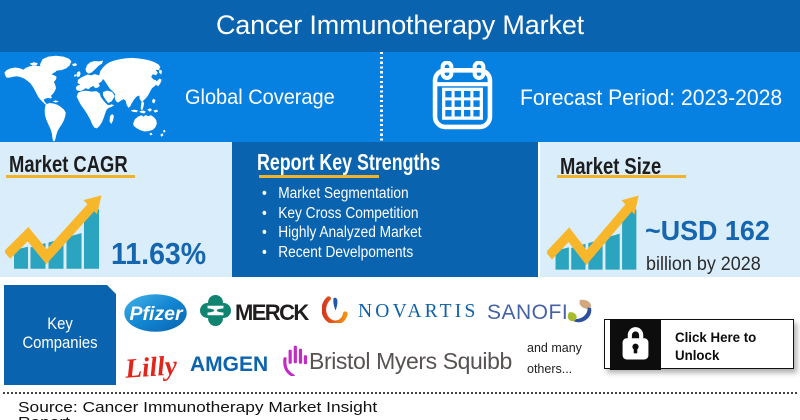  I want to click on svg-text: Pfizer, so click(157, 314).